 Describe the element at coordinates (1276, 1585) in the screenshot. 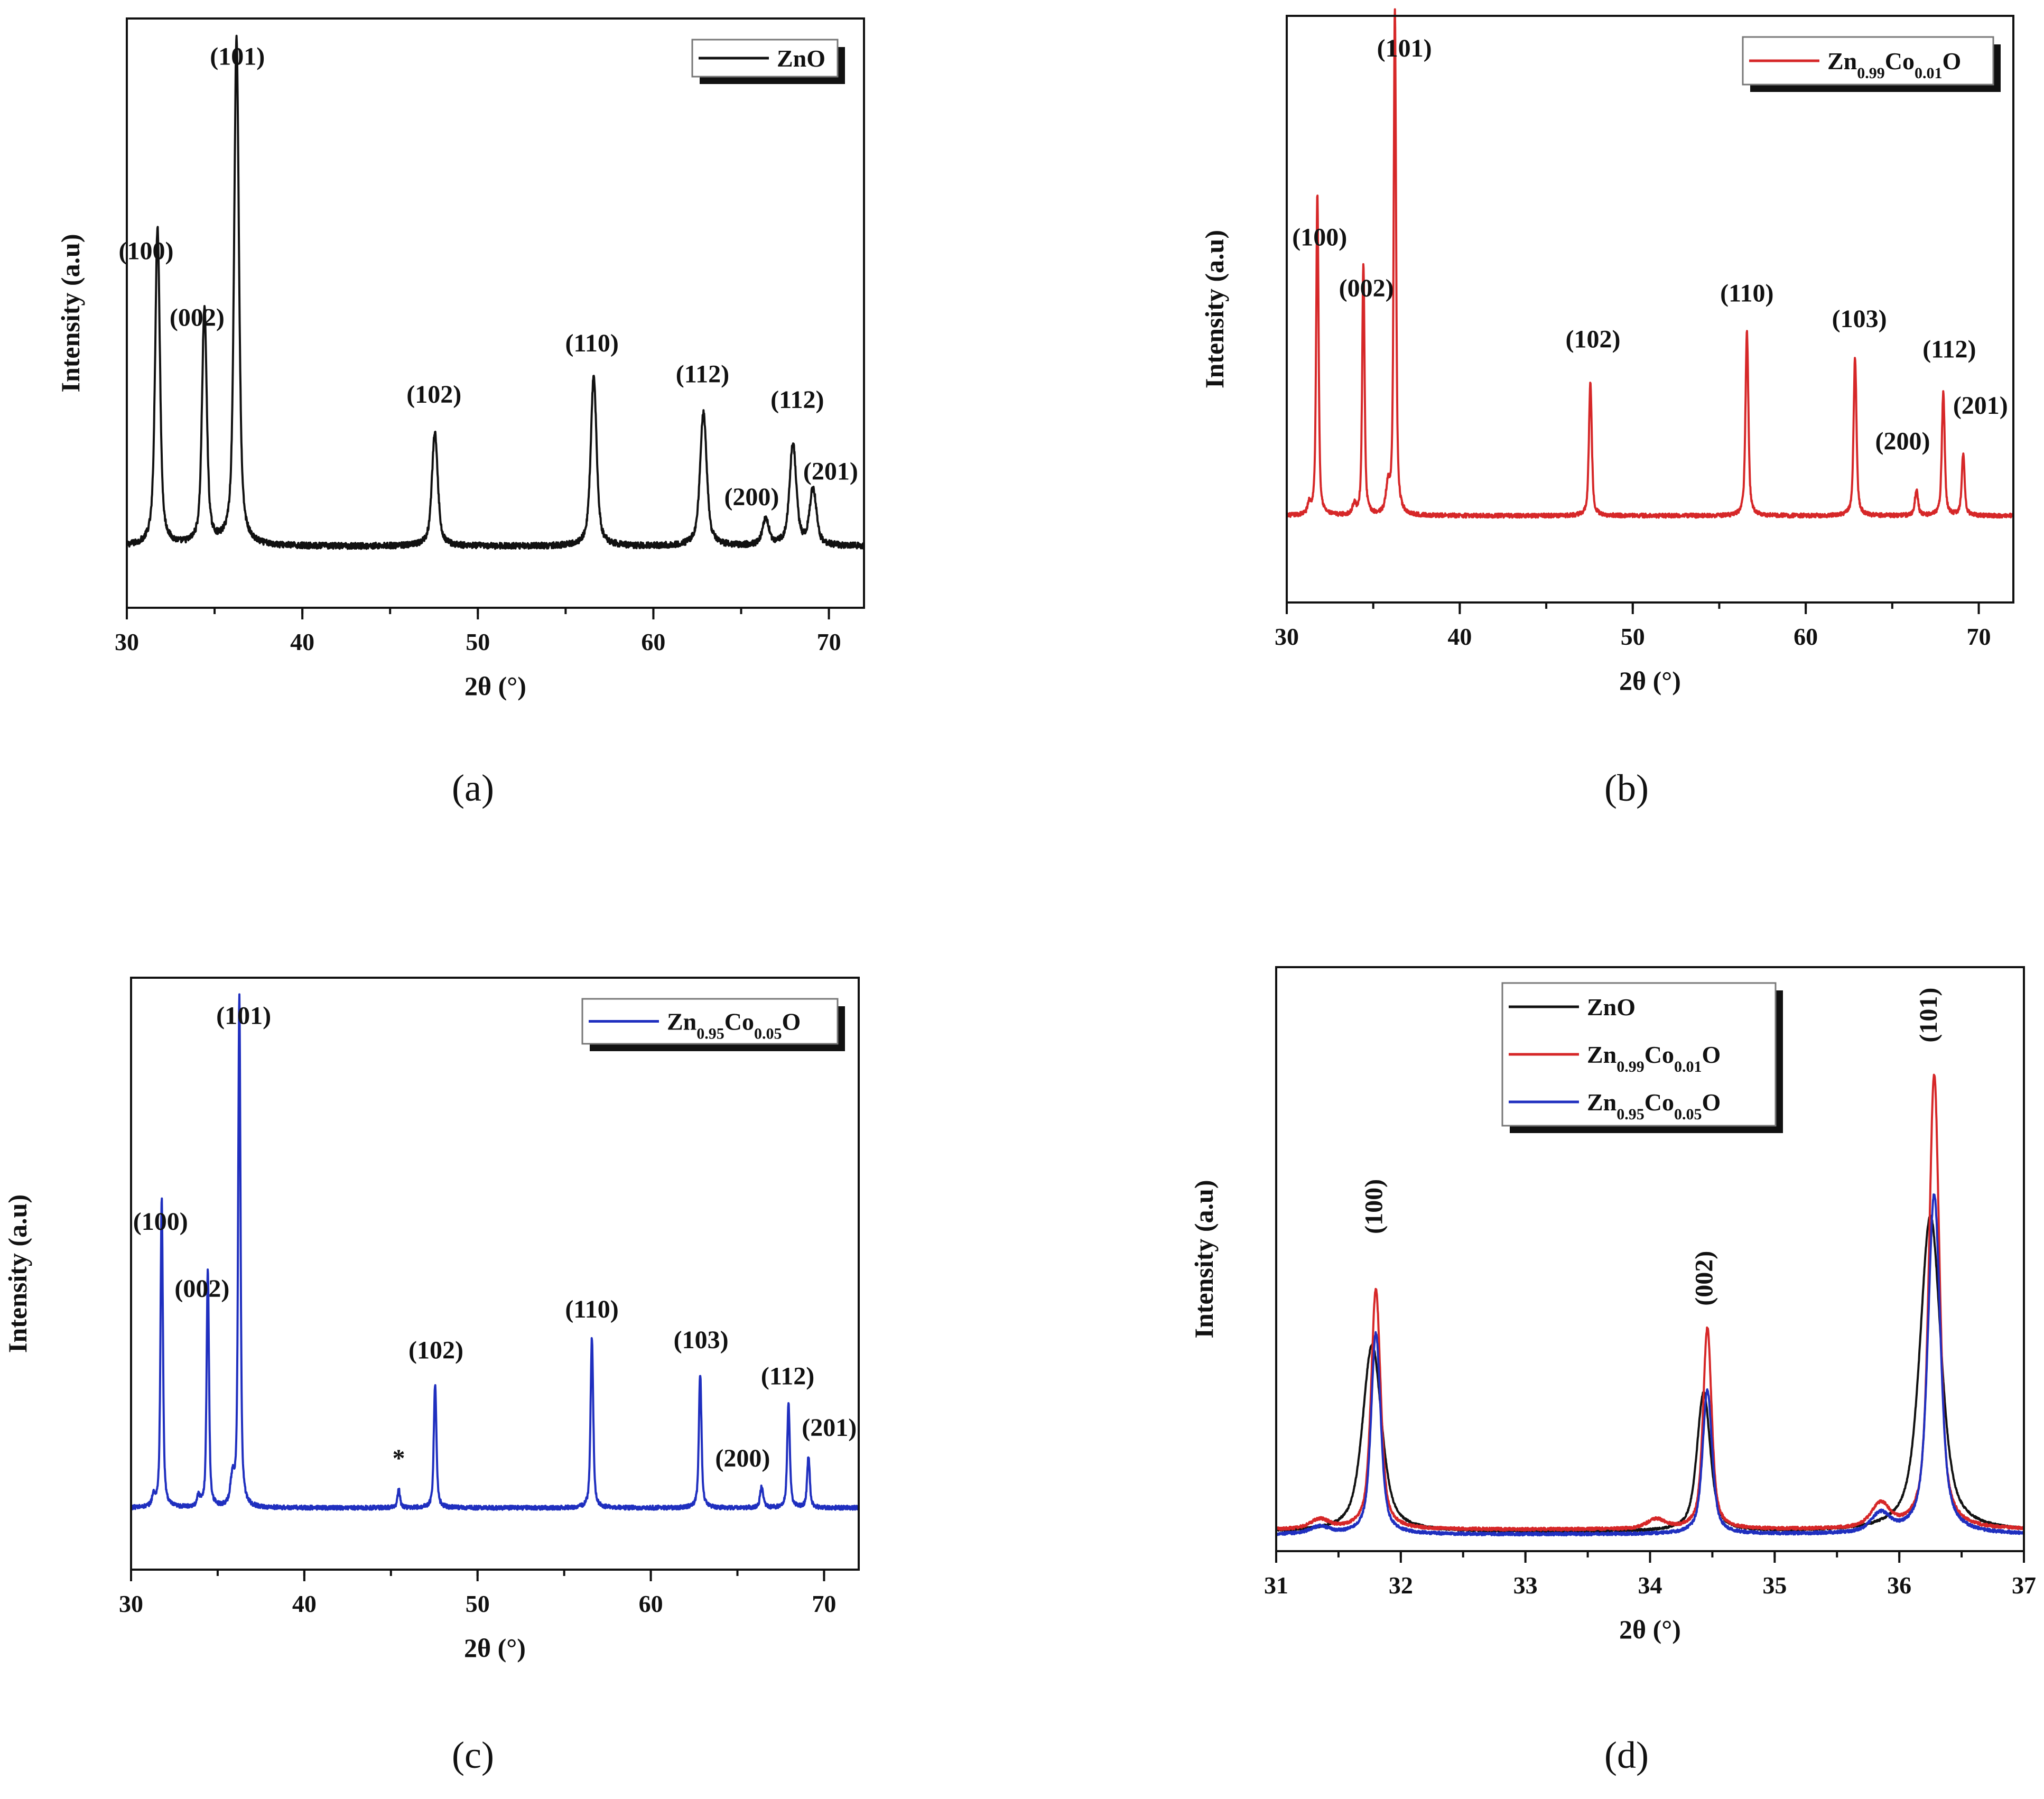

I see `x-tick-label: 31` at that location.